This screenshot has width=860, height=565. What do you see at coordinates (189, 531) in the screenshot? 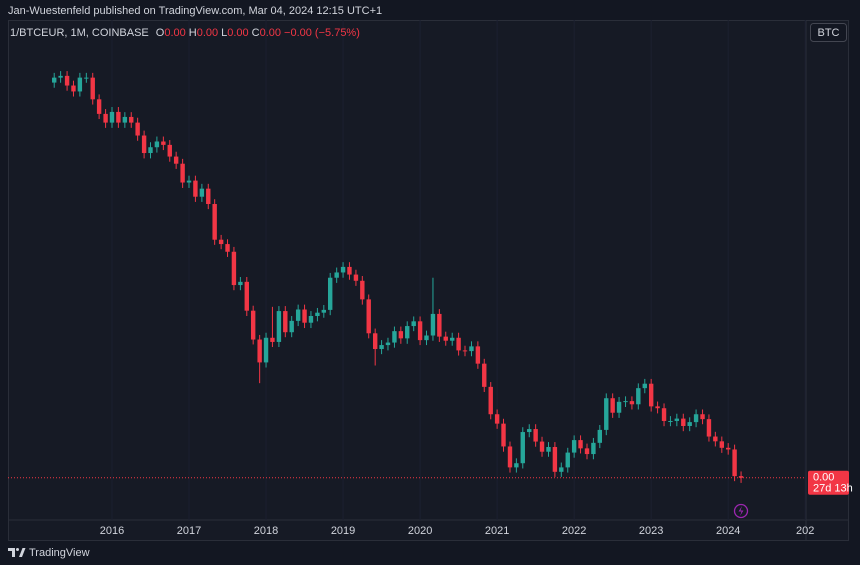
I see `x-tick-label: 2017` at bounding box center [189, 531].